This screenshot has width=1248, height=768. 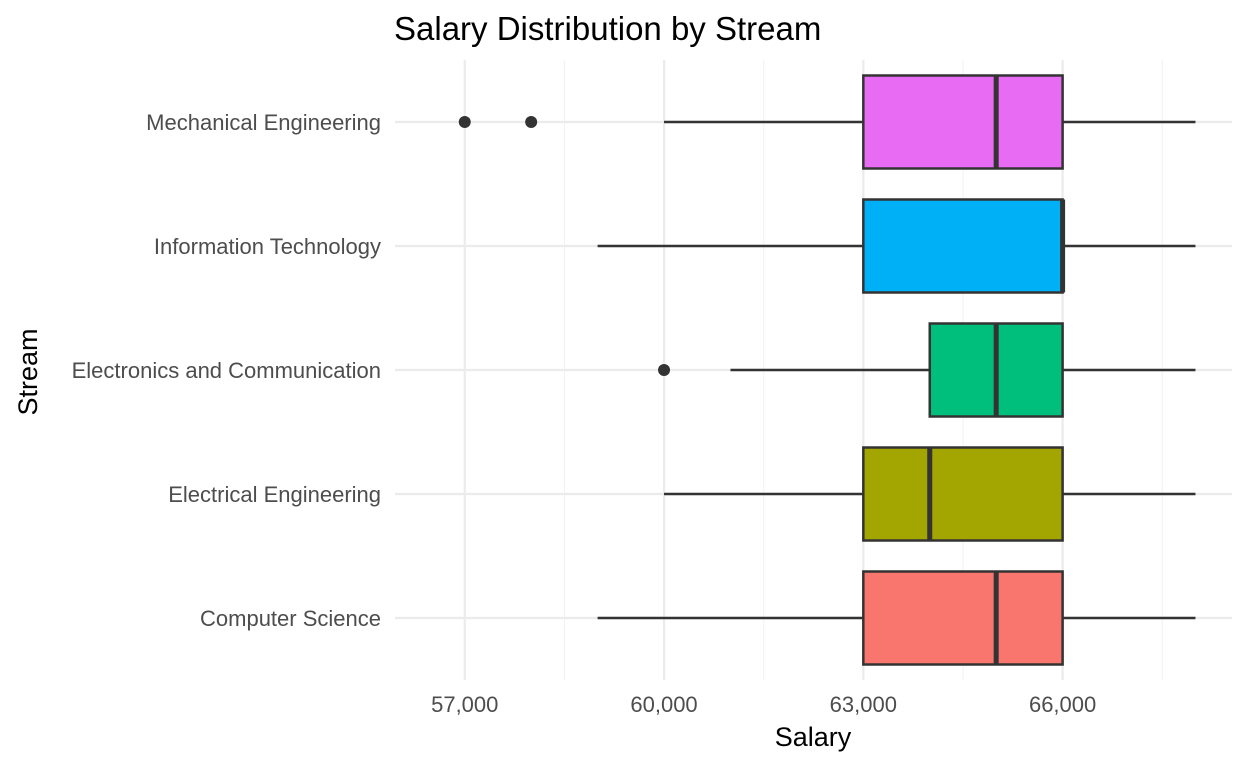 I want to click on x-tick-label: 60,000, so click(x=663, y=704).